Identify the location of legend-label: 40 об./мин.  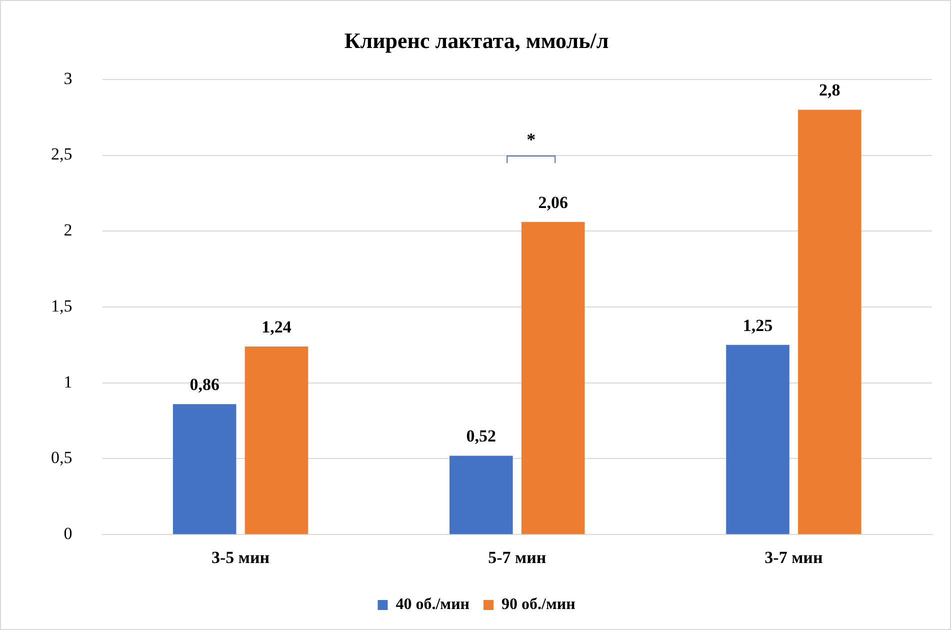
(433, 605).